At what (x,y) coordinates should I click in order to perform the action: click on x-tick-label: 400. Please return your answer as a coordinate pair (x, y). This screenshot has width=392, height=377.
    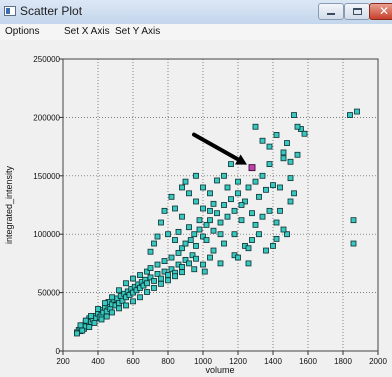
    Looking at the image, I should click on (98, 361).